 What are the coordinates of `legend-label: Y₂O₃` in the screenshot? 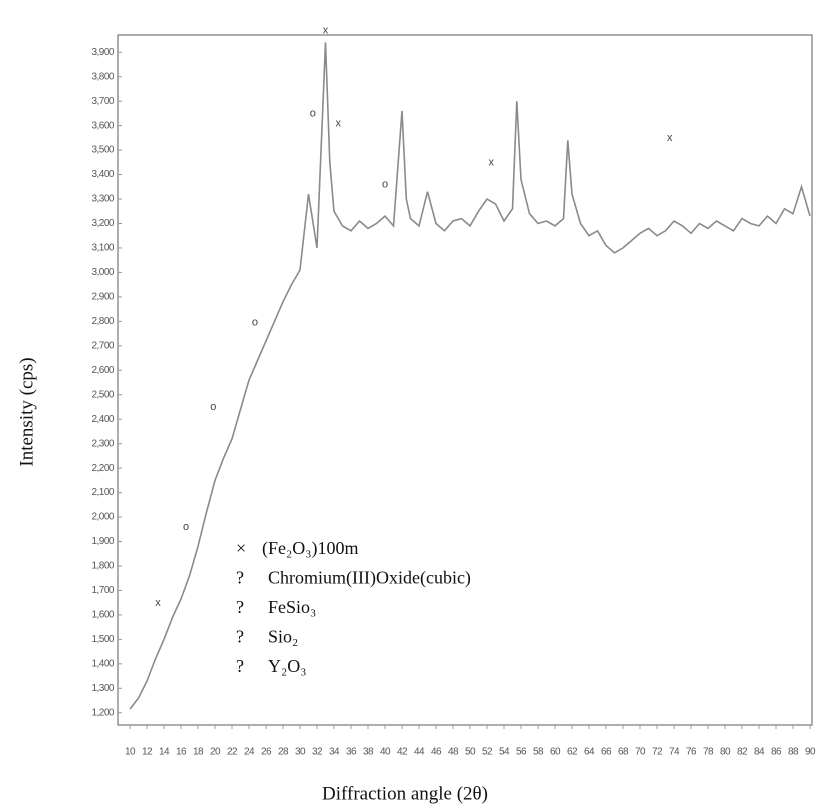 It's located at (287, 666).